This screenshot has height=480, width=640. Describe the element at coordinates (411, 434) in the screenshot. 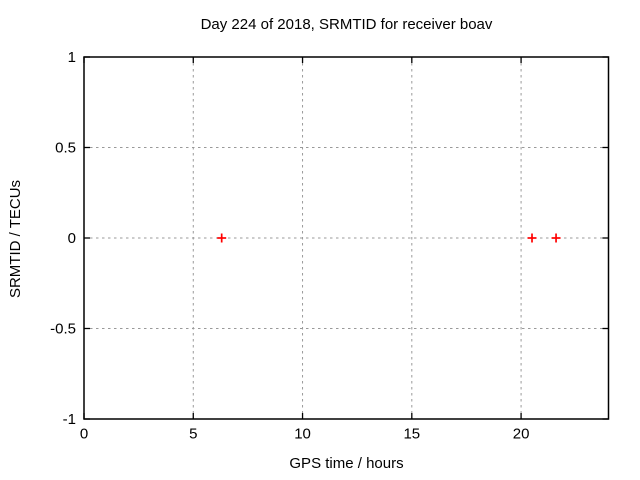

I see `x-tick-label: 15` at that location.